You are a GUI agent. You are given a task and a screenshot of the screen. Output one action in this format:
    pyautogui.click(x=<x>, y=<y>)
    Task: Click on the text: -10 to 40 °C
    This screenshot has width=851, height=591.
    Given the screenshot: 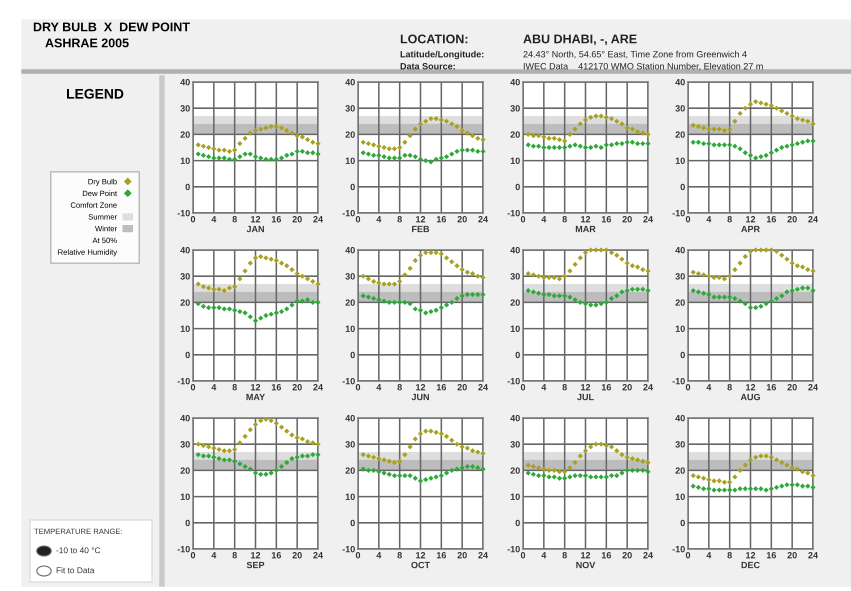 What is the action you would take?
    pyautogui.click(x=78, y=550)
    